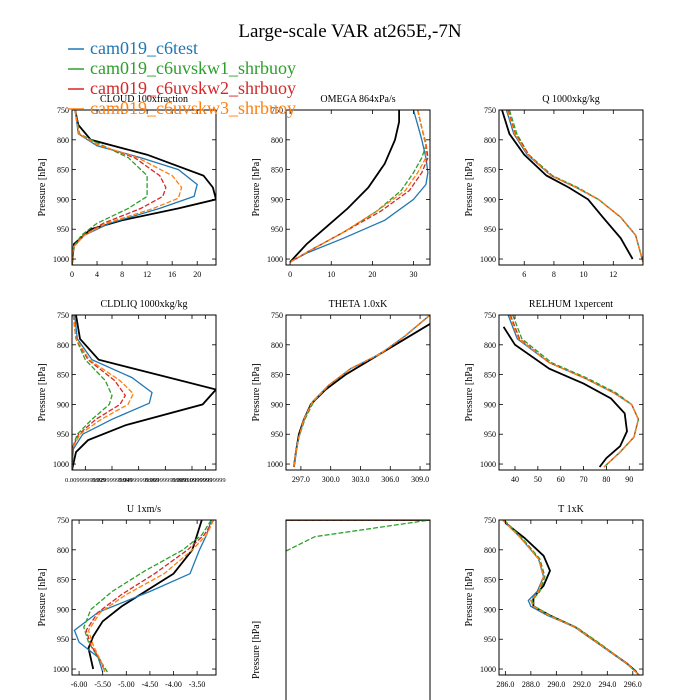  I want to click on panel-5-series, so click(571, 391).